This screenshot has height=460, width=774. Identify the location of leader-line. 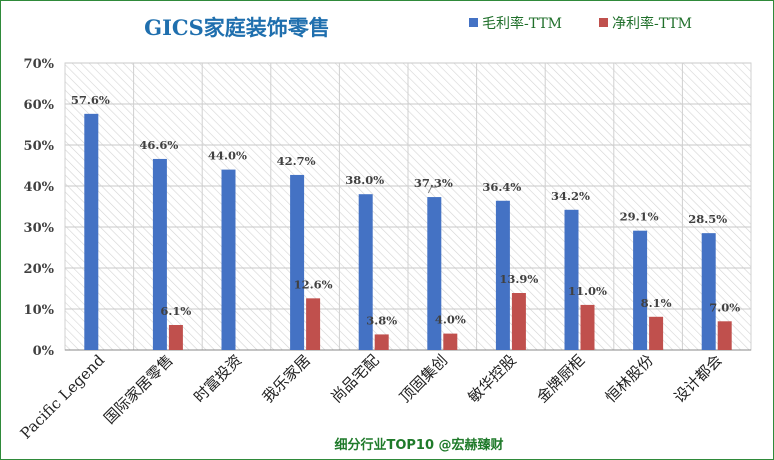
(432, 190).